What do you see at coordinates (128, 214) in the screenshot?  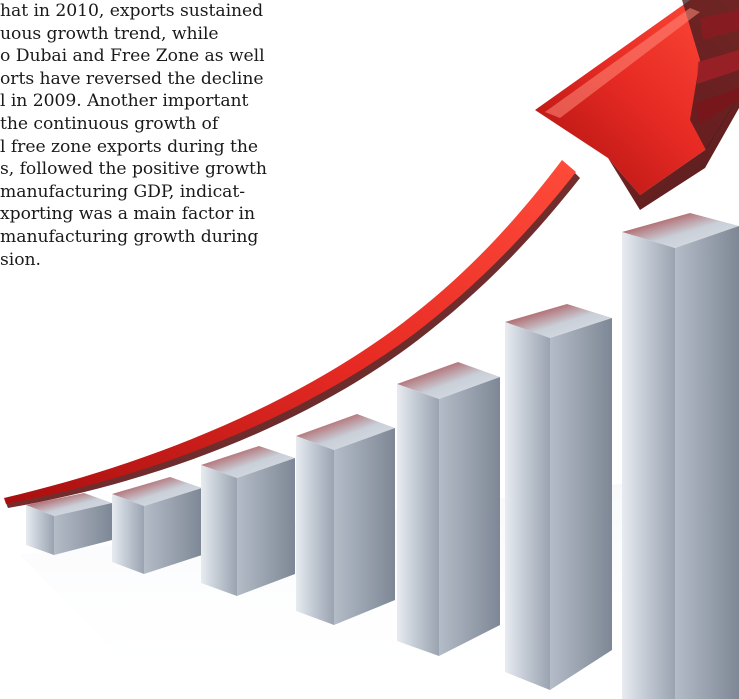 I see `text-line: xporting was a main factor in` at bounding box center [128, 214].